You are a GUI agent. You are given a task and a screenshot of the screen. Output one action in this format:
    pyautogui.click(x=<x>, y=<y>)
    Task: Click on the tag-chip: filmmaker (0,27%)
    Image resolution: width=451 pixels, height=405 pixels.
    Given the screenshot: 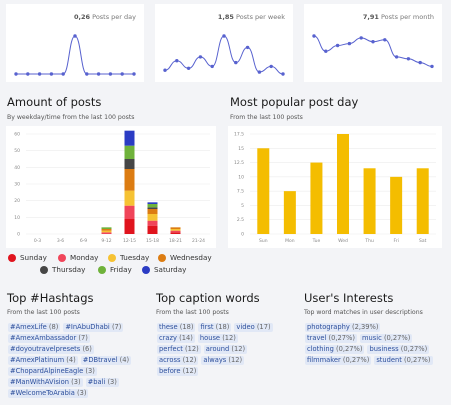 What is the action you would take?
    pyautogui.click(x=338, y=360)
    